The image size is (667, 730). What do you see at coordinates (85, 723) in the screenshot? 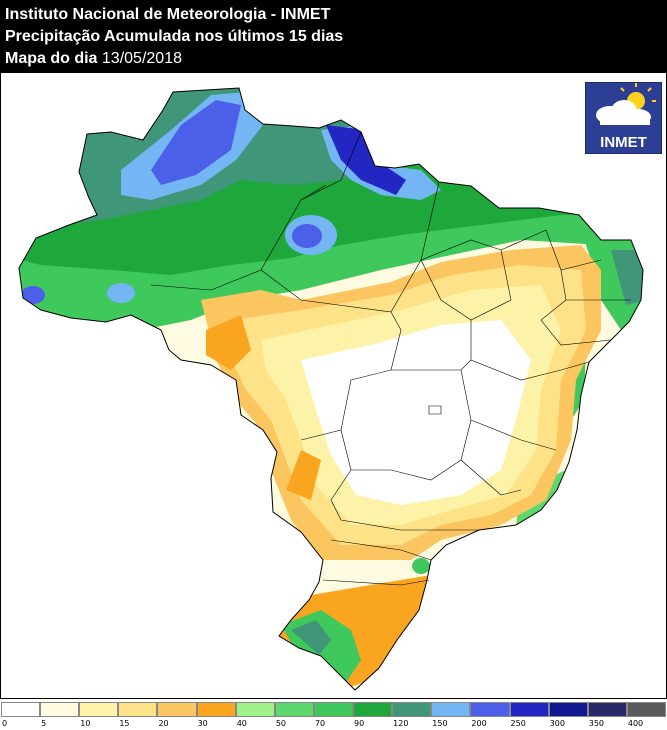
I see `legend-tick-label: 10` at bounding box center [85, 723].